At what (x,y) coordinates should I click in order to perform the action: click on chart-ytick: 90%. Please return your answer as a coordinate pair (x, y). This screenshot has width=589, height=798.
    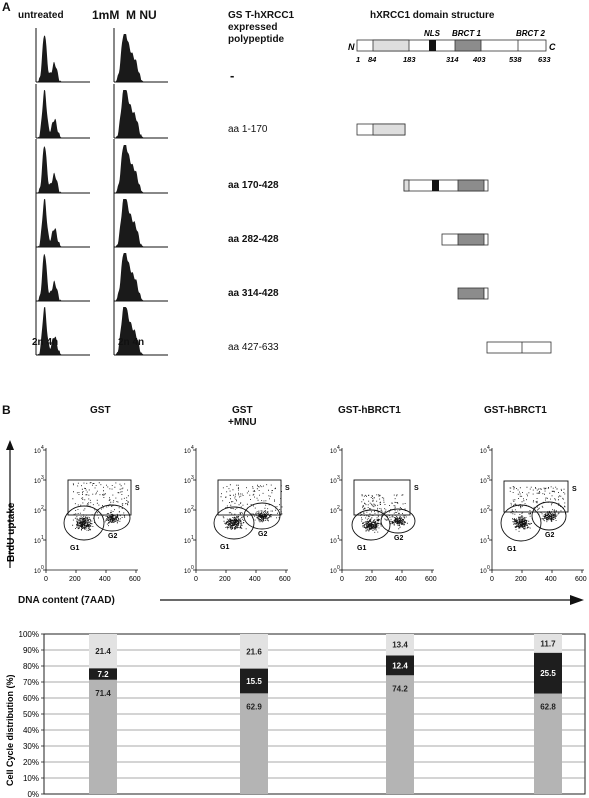
    Looking at the image, I should click on (31, 650).